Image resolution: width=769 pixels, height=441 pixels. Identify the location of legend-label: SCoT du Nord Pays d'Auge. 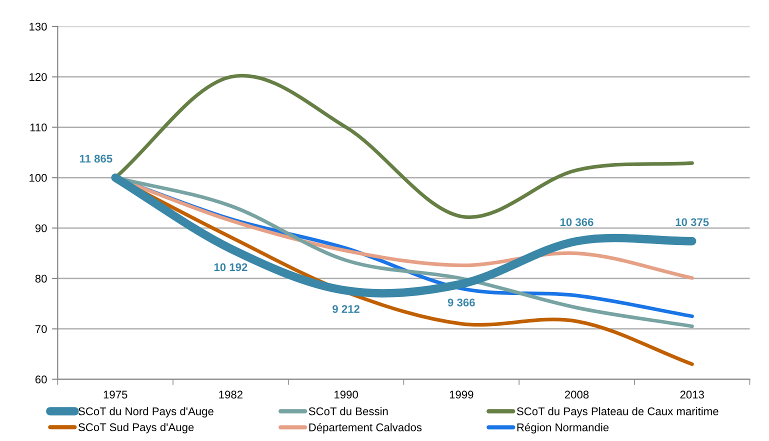
(146, 412).